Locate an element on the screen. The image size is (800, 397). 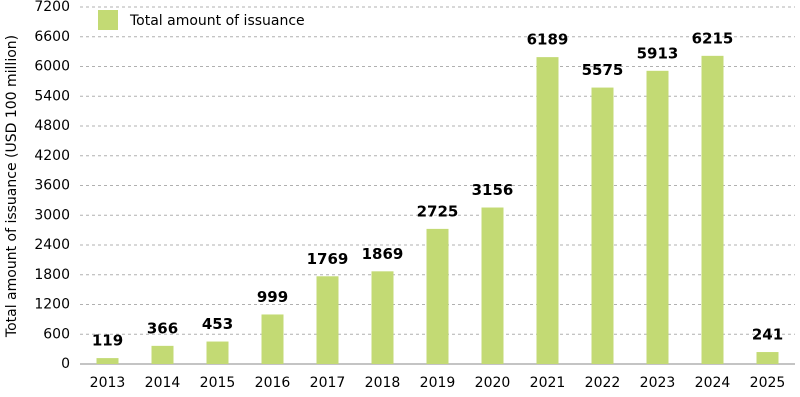
data-label: 6215 is located at coordinates (713, 38).